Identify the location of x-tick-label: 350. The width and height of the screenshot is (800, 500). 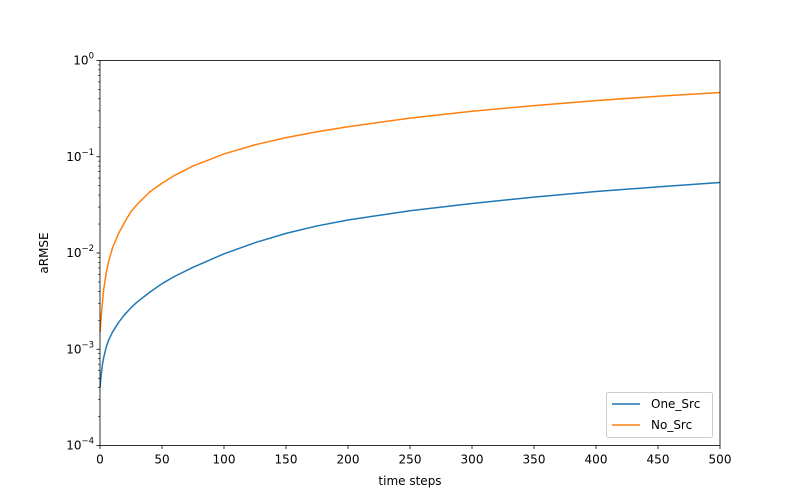
(534, 460).